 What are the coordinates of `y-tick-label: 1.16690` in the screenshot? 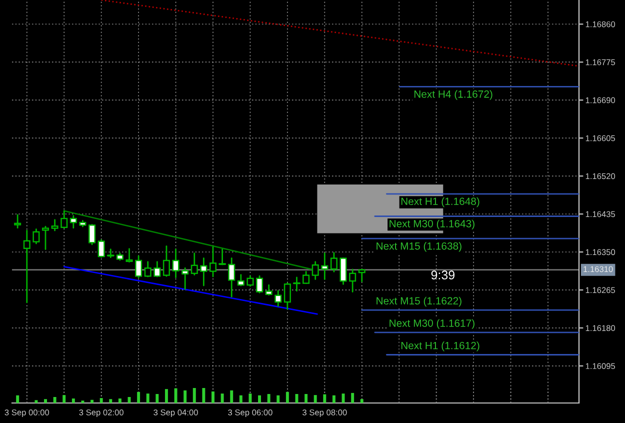 It's located at (601, 100).